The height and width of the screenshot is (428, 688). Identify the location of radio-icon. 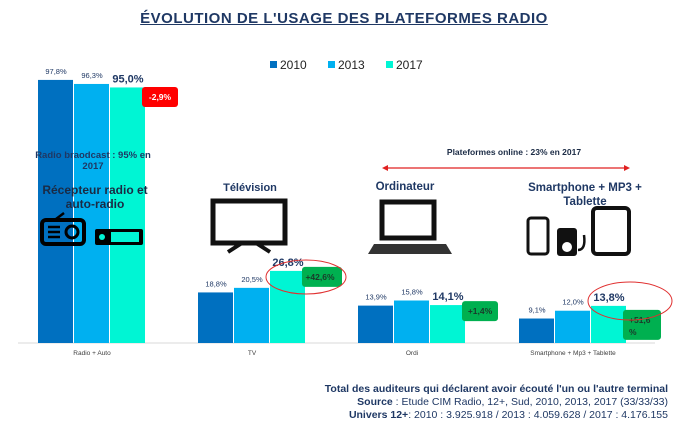
(63, 229).